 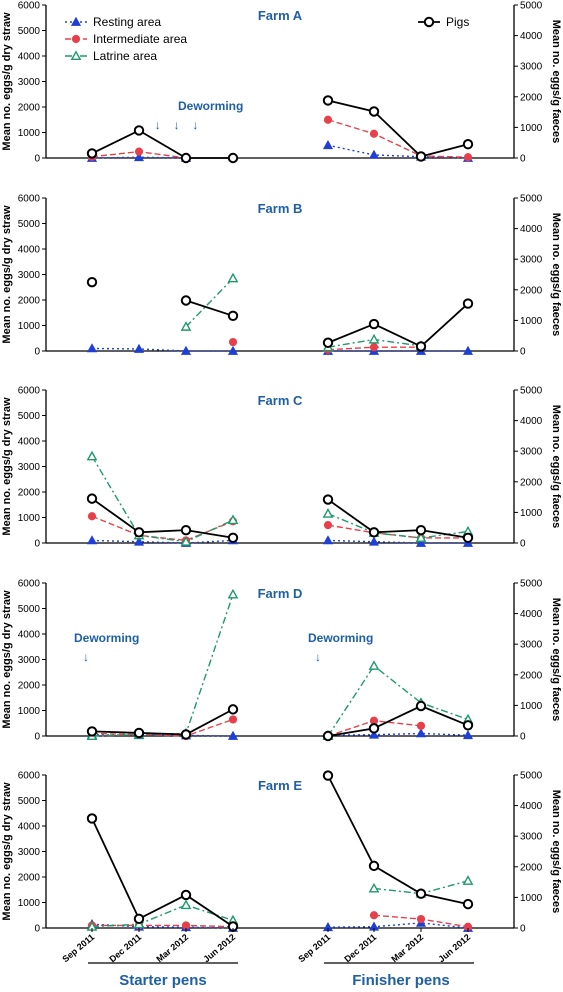 I want to click on right-tick-label: 3000, so click(x=531, y=837).